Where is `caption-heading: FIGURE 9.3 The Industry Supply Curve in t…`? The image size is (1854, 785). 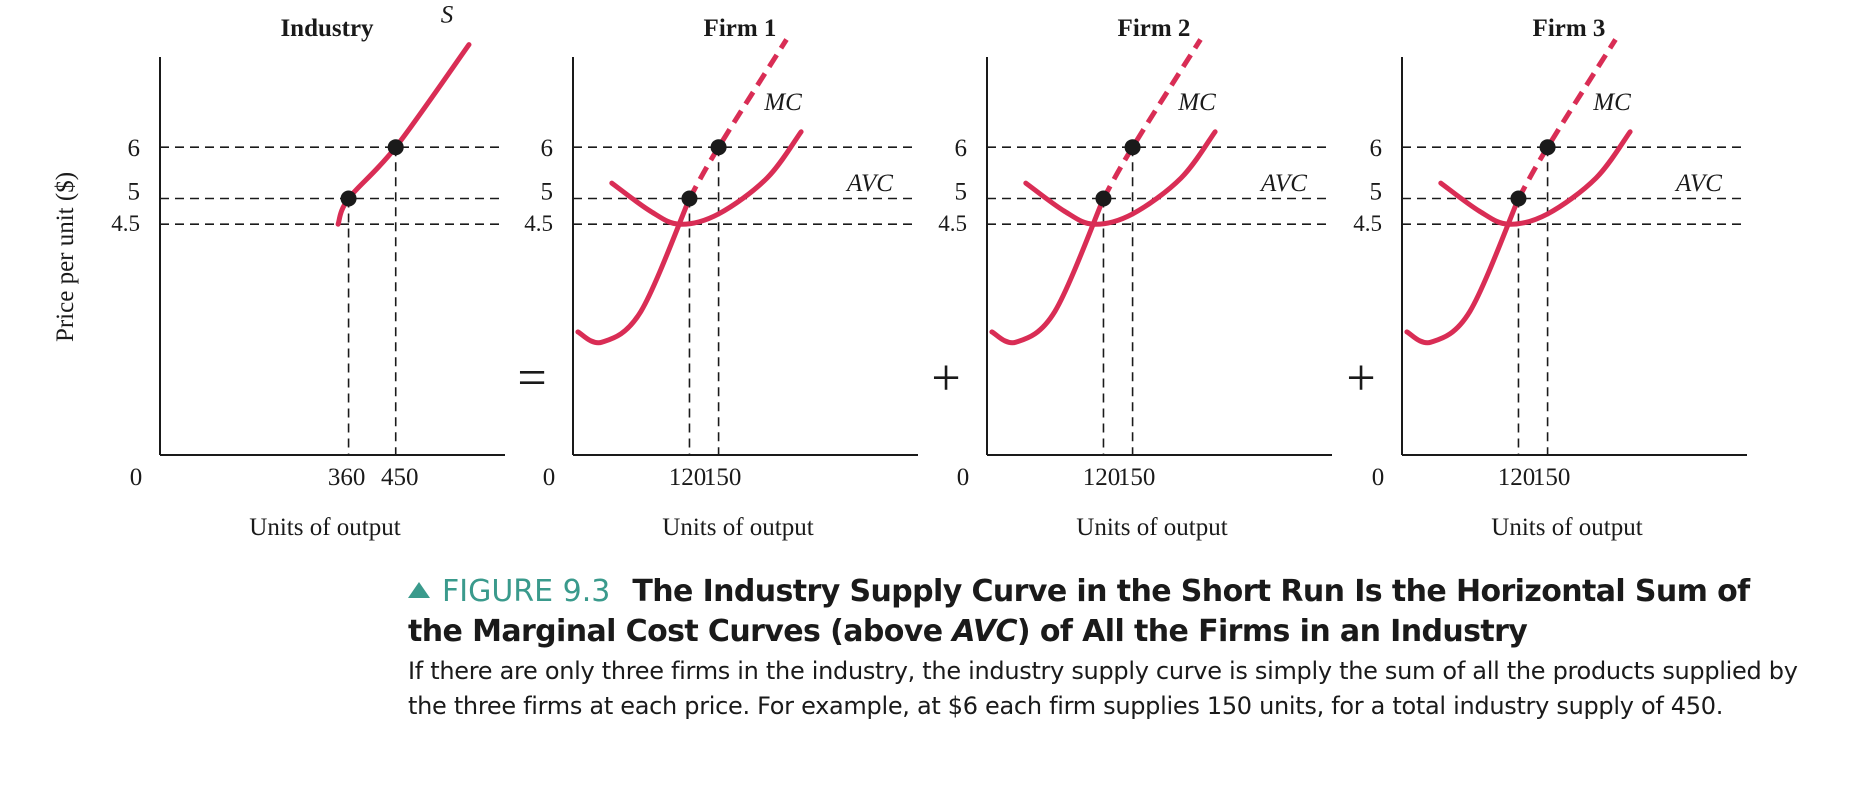 caption-heading: FIGURE 9.3 The Industry Supply Curve in t… is located at coordinates (1108, 612).